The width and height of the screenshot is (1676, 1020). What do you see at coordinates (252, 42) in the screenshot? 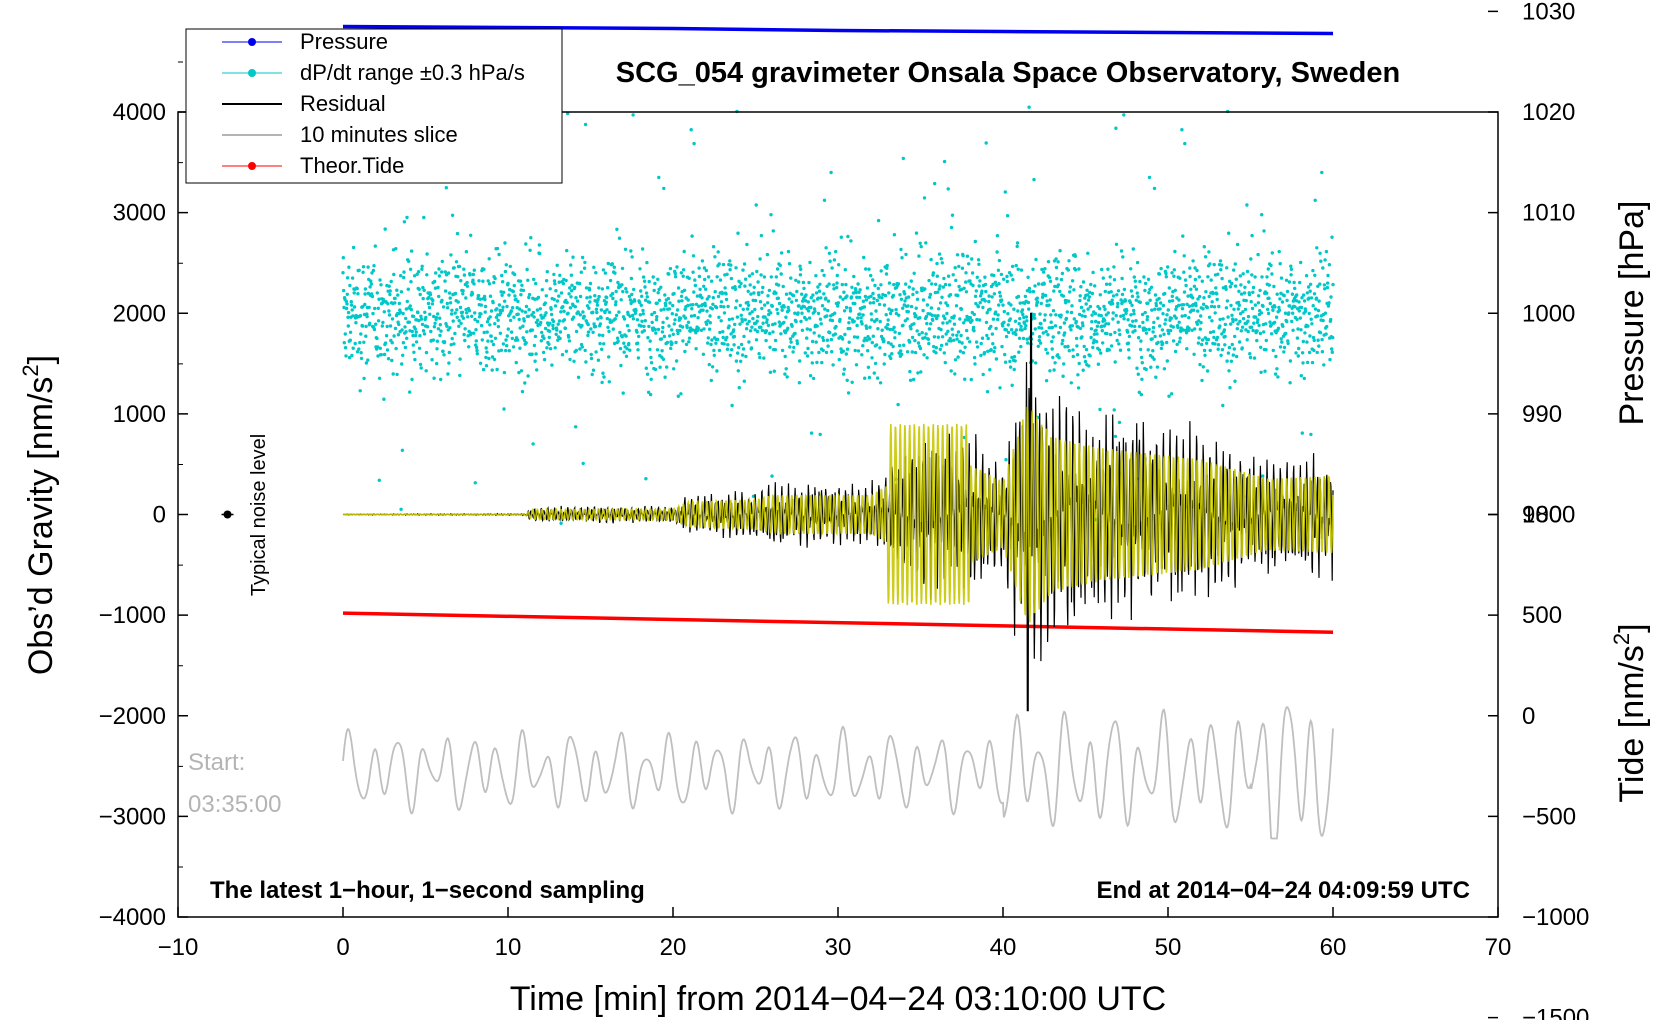
I see `legend-marker` at bounding box center [252, 42].